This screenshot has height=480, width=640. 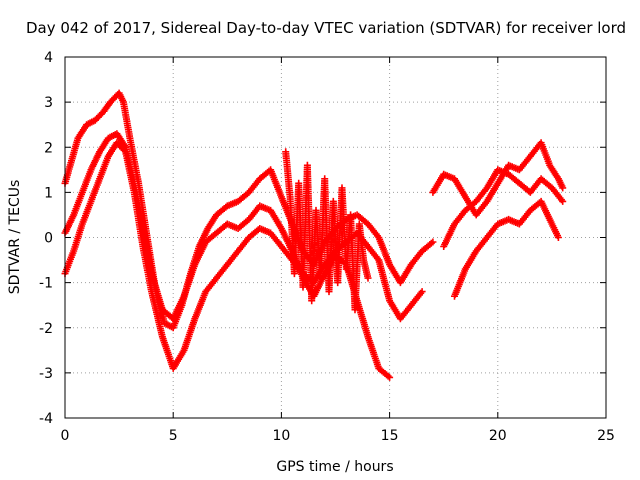 What do you see at coordinates (606, 436) in the screenshot?
I see `x-tick-label: 25` at bounding box center [606, 436].